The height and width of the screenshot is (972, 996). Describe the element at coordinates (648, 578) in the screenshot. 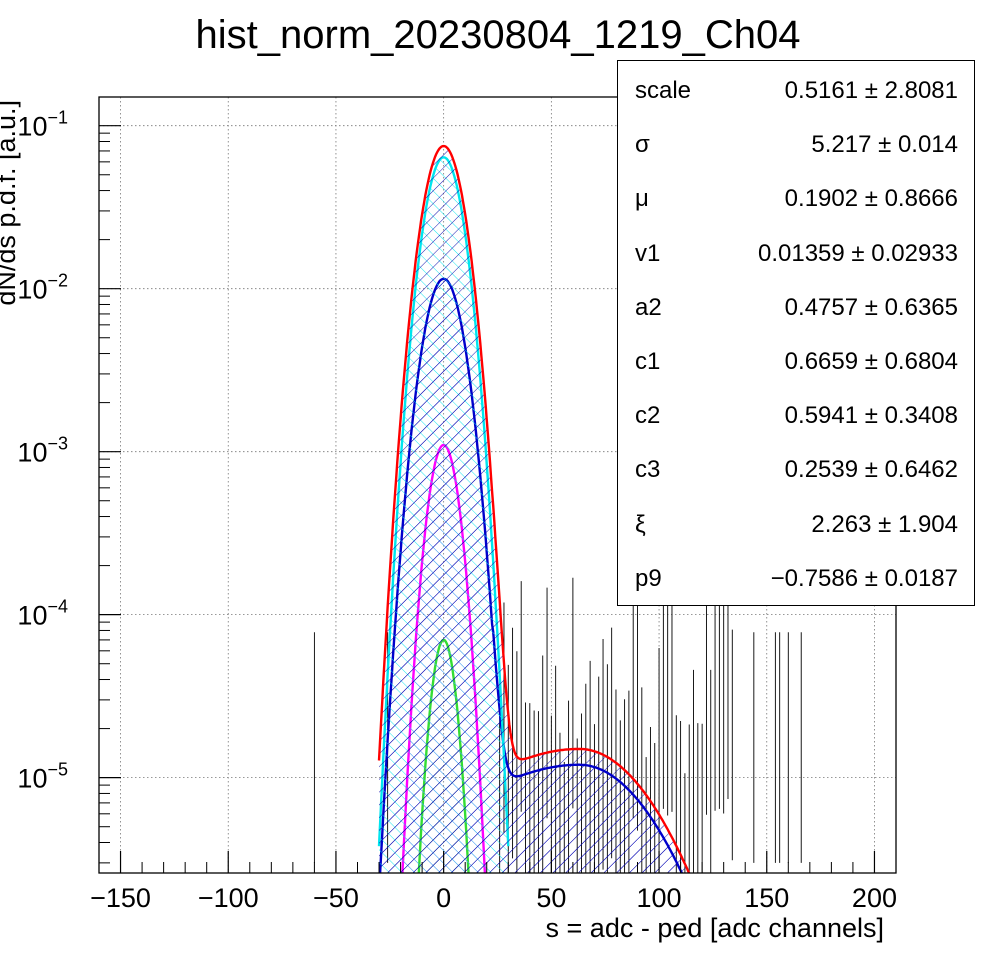

I see `stats-param-name: p9` at that location.